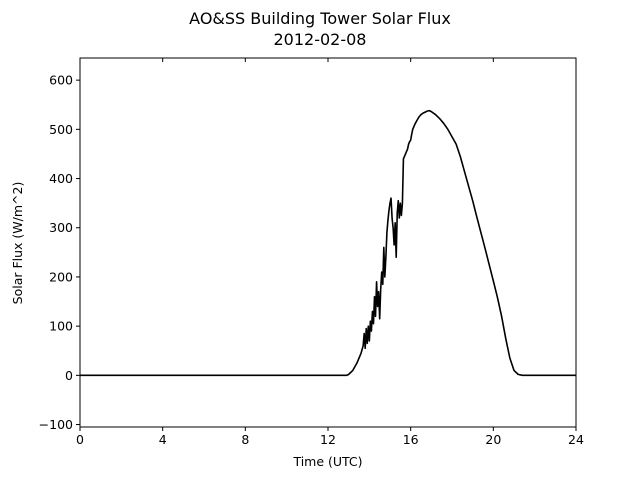 This screenshot has width=640, height=480. What do you see at coordinates (61, 80) in the screenshot?
I see `y-tick-label: 600` at bounding box center [61, 80].